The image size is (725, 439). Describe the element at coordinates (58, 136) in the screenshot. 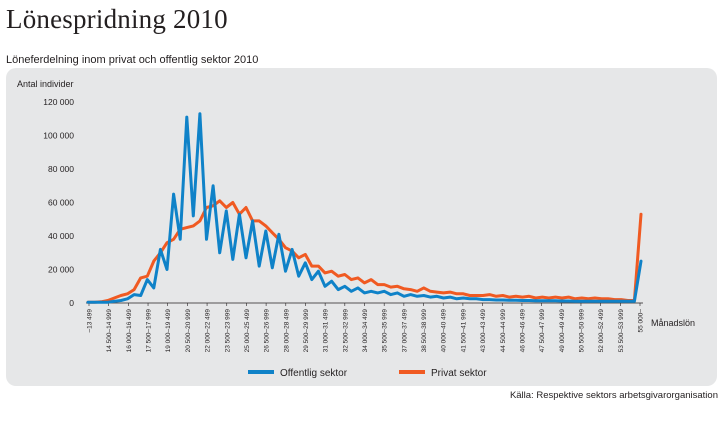

I see `y-tick-label: 100 000` at that location.